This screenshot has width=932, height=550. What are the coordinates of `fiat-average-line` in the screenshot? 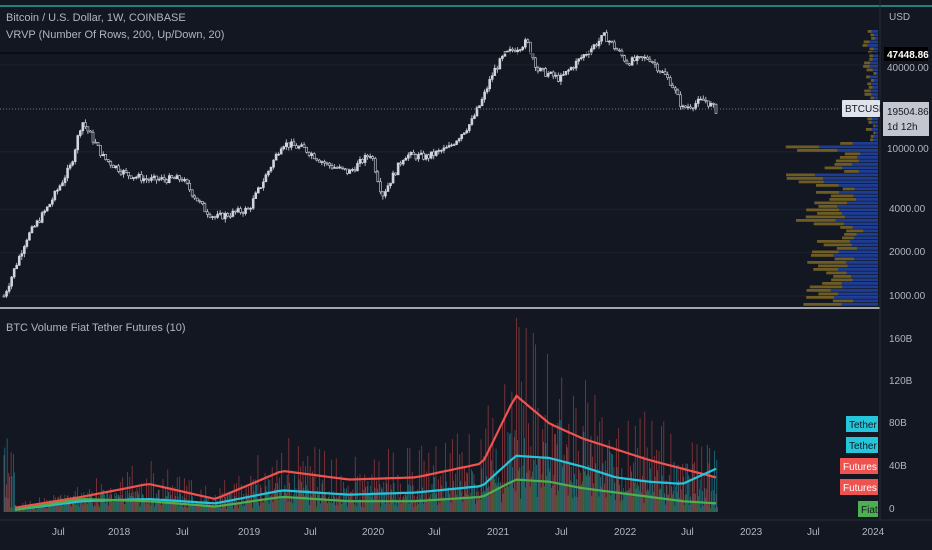 It's located at (365, 494).